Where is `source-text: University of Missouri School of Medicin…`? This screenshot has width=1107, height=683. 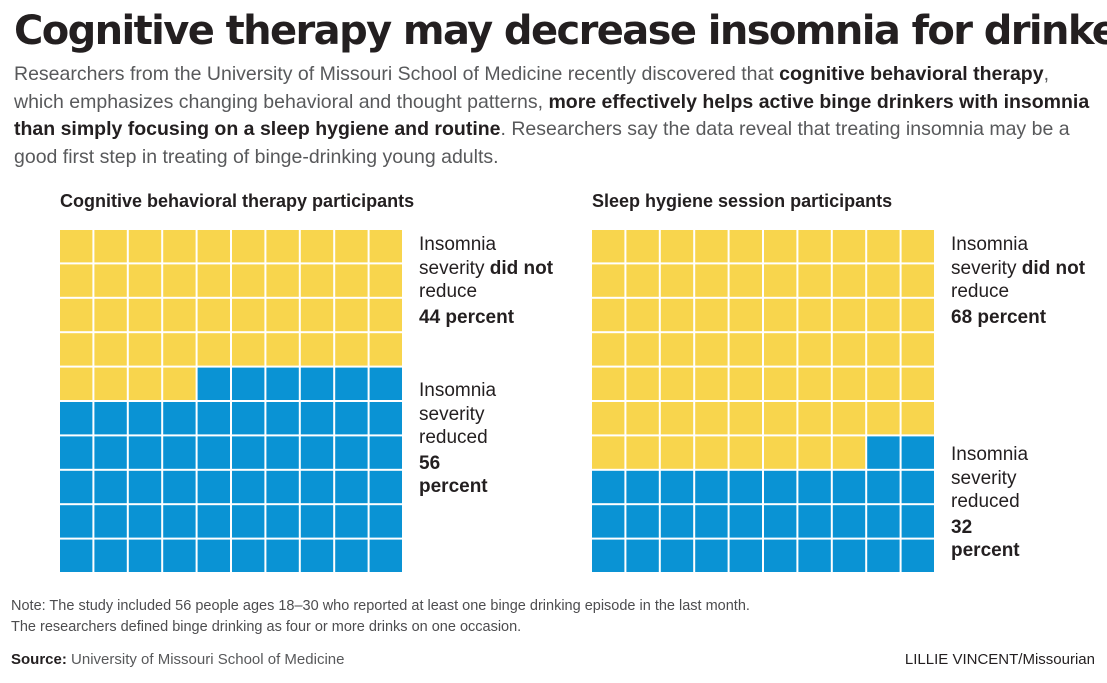
source-text: University of Missouri School of Medicin… is located at coordinates (208, 659).